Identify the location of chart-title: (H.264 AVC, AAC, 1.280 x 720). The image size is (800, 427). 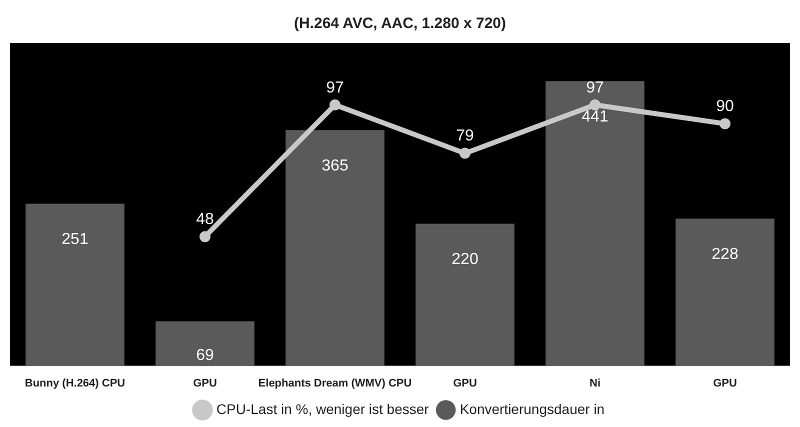
(400, 23).